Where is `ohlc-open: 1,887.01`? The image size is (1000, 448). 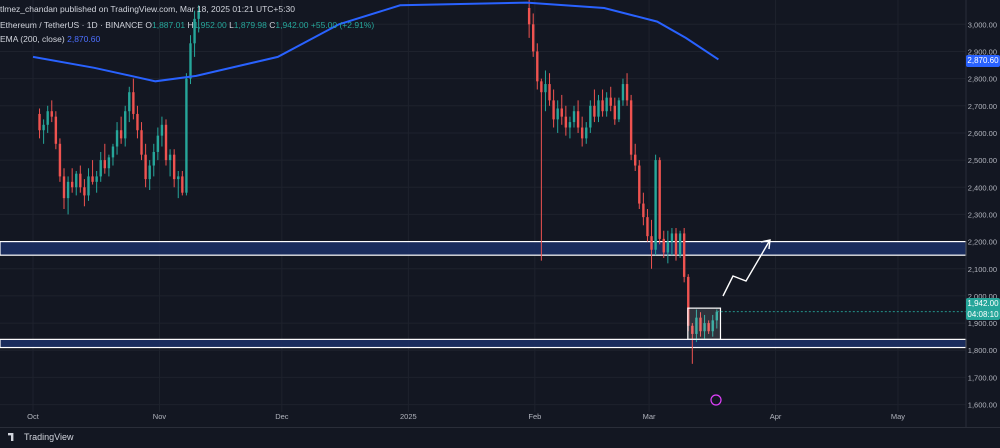 ohlc-open: 1,887.01 is located at coordinates (168, 25).